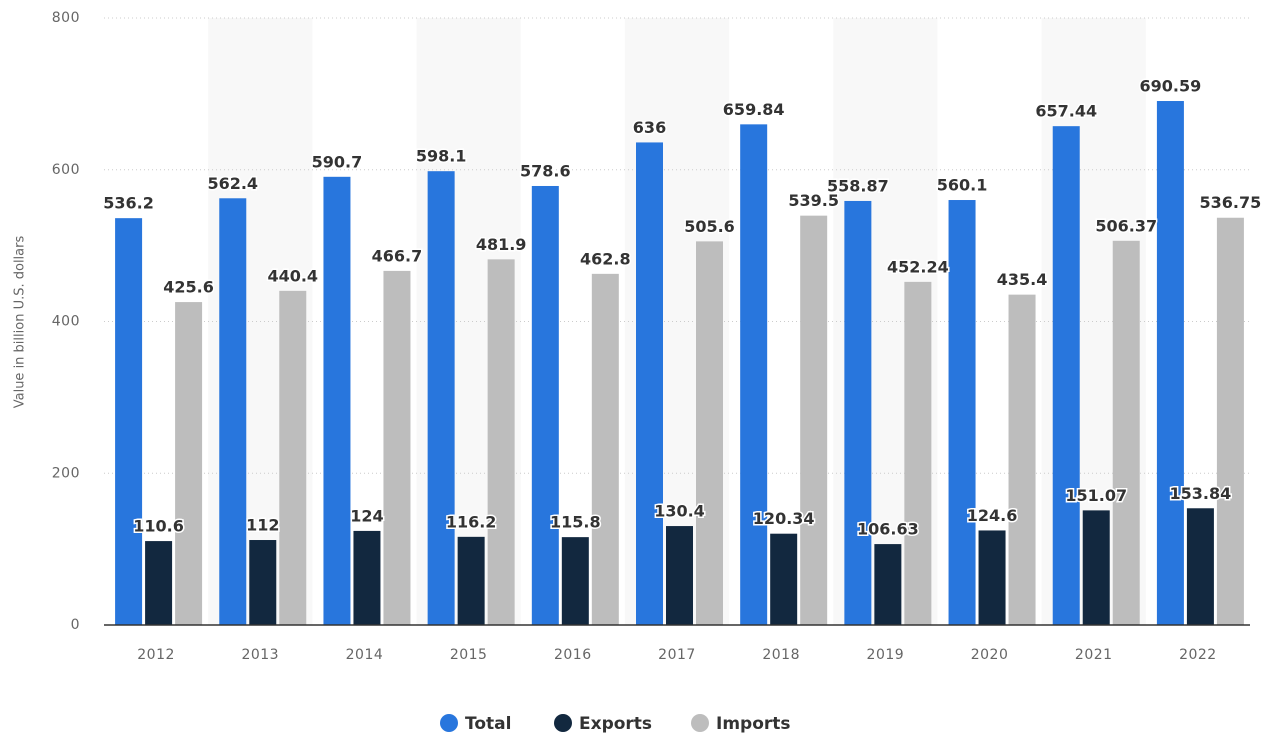 The width and height of the screenshot is (1273, 739). I want to click on data-label: 560.1, so click(962, 185).